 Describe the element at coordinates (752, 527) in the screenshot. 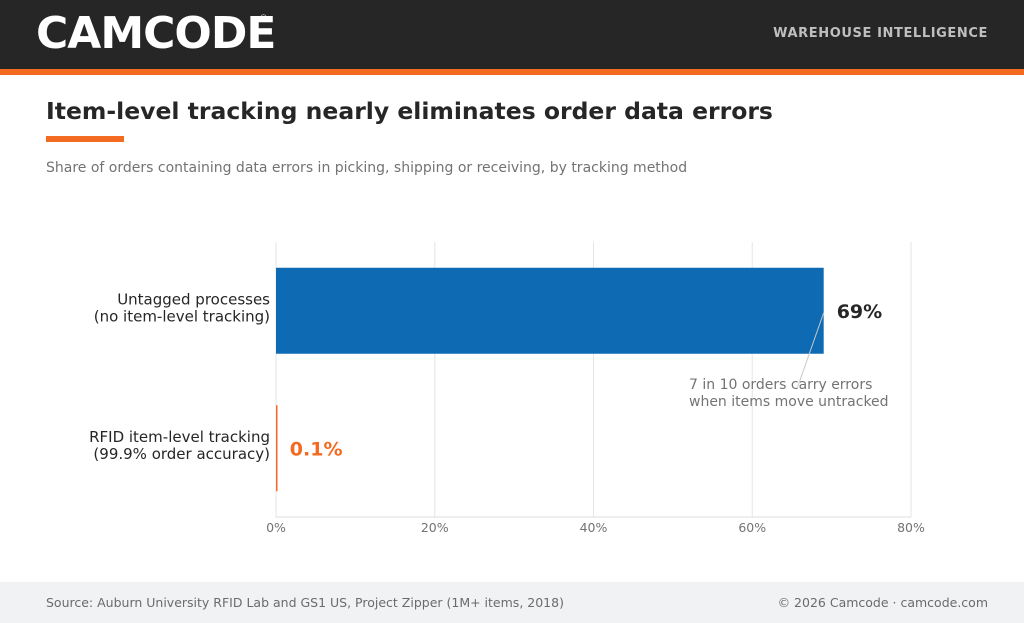

I see `x-tick-label: 60%` at that location.